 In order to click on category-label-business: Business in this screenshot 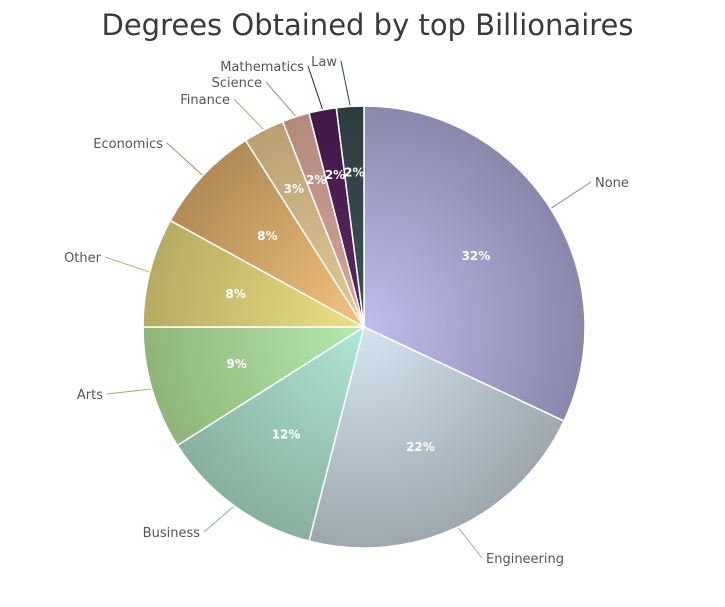, I will do `click(172, 533)`.